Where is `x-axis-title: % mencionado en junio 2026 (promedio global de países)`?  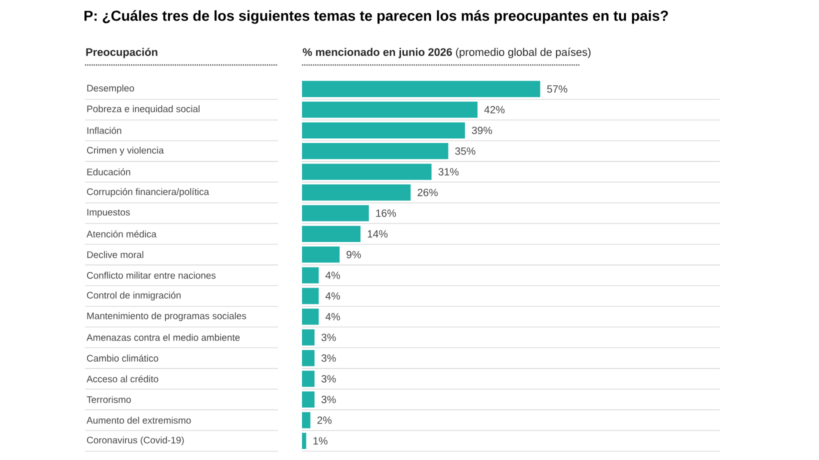
x-axis-title: % mencionado en junio 2026 (promedio global de países) is located at coordinates (446, 53).